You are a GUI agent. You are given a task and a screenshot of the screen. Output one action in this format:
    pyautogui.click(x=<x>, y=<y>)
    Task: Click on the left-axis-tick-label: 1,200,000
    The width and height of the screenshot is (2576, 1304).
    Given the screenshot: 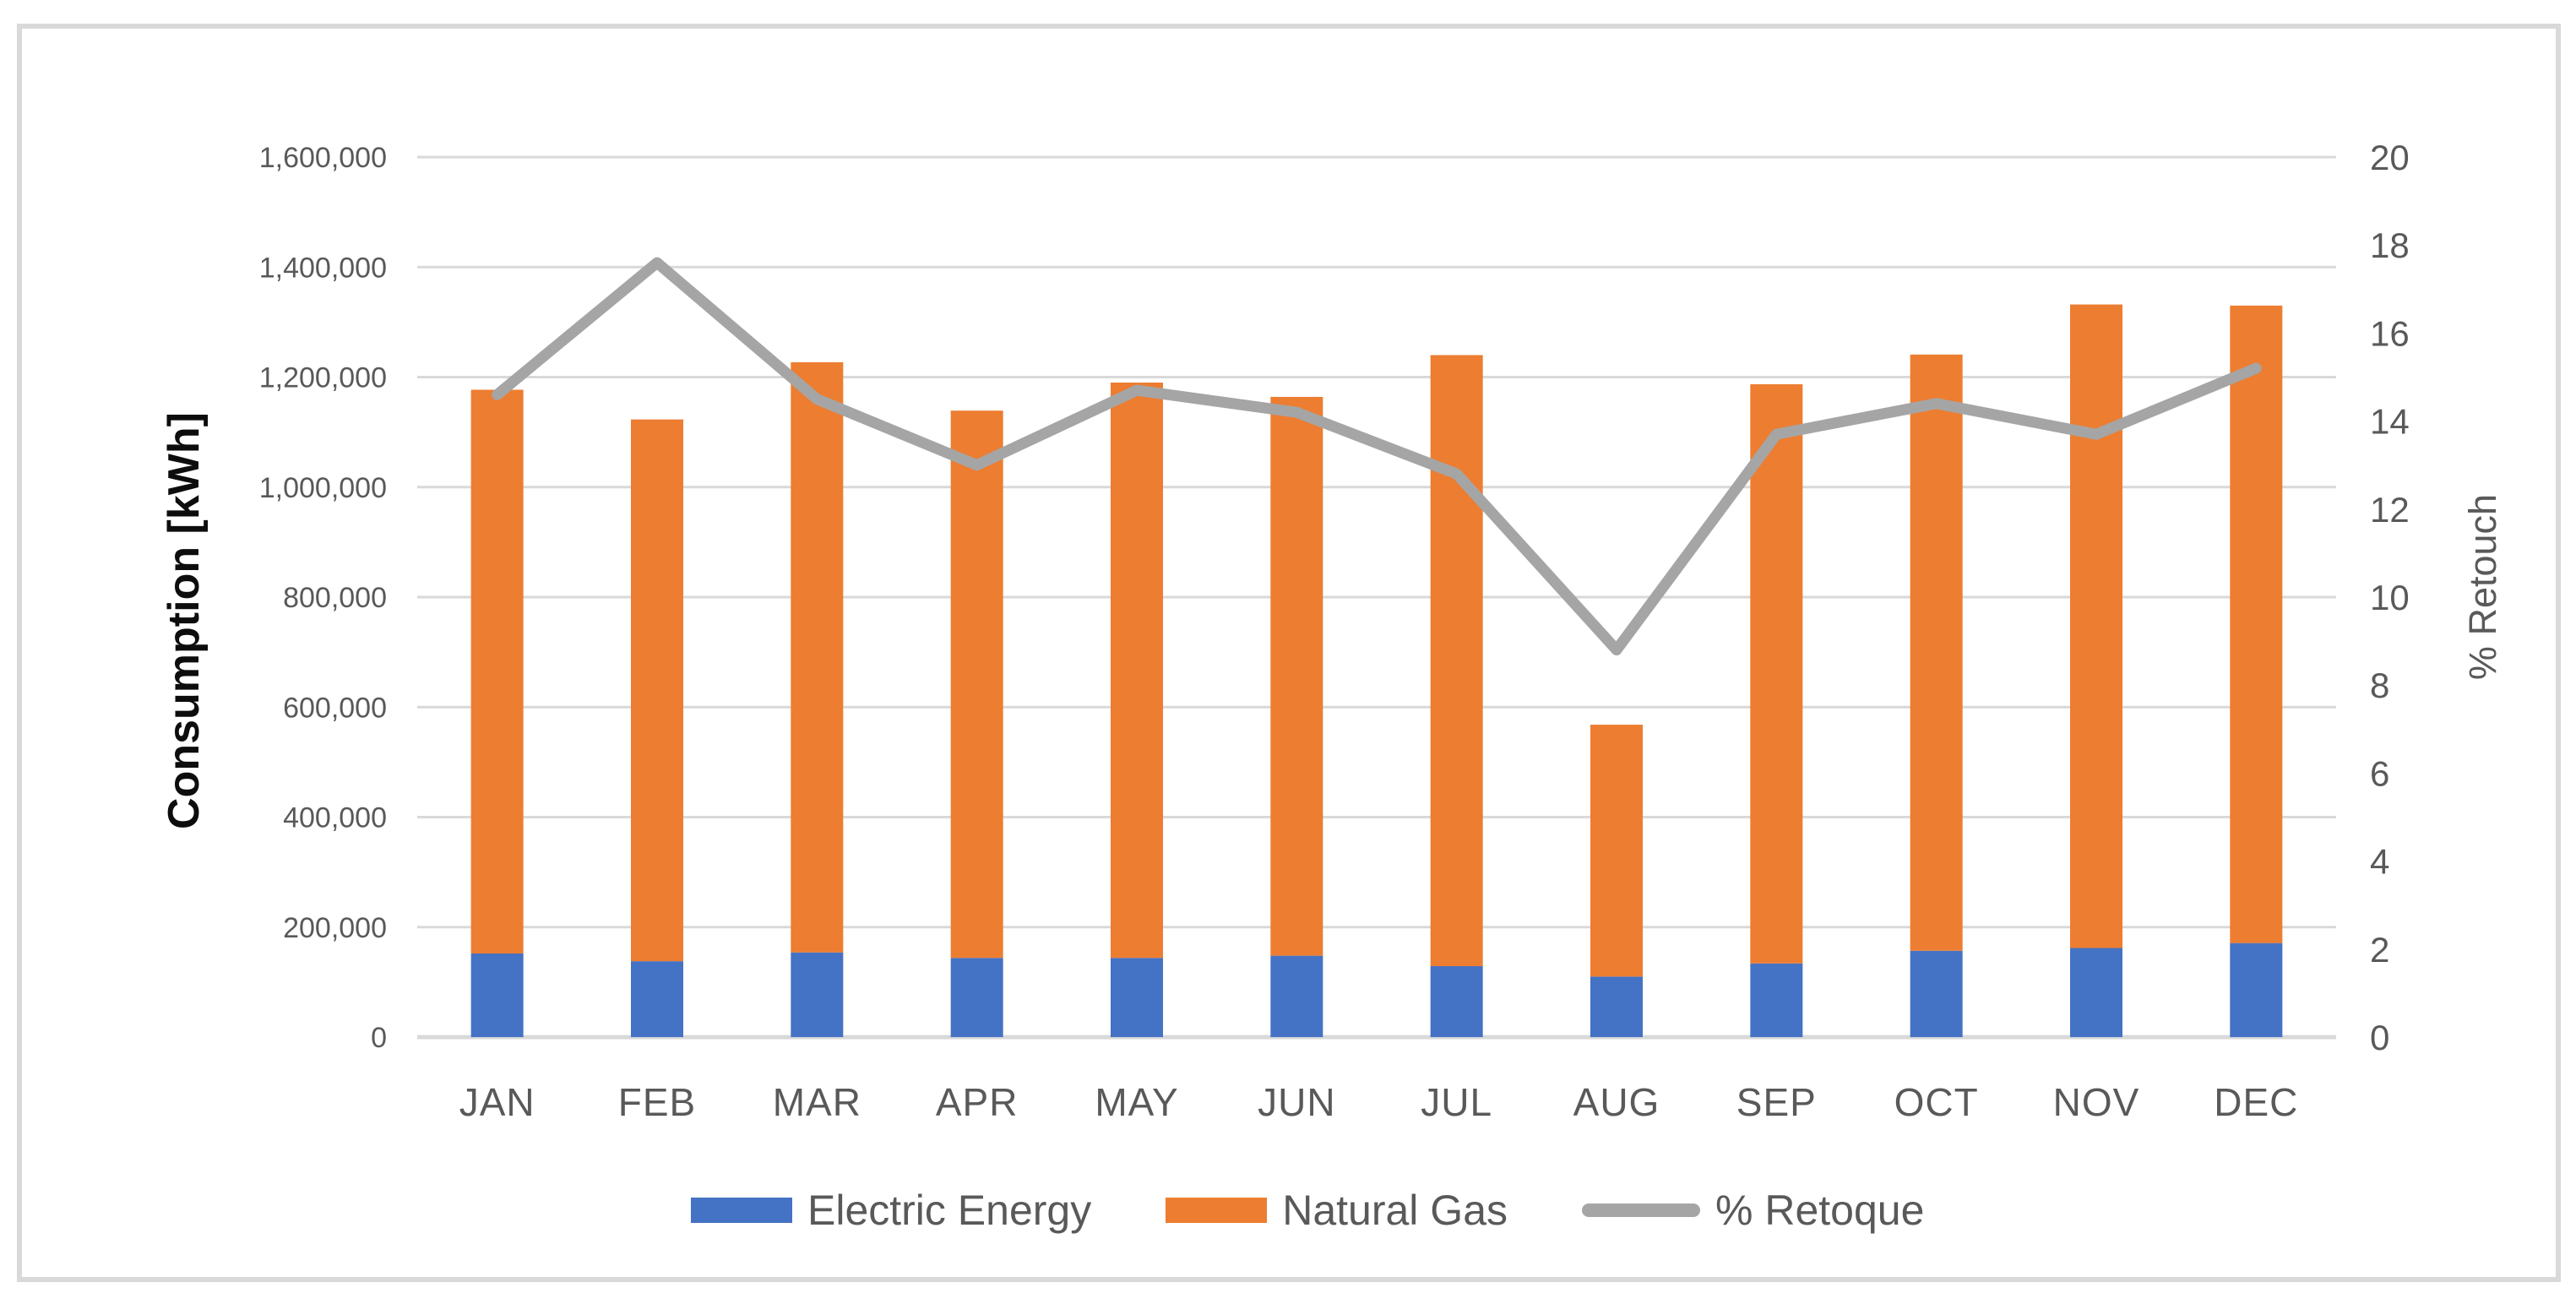 What is the action you would take?
    pyautogui.click(x=323, y=378)
    